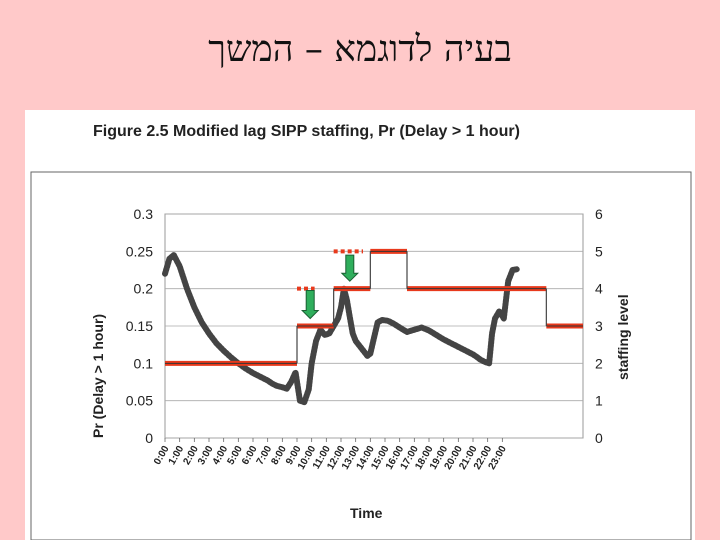 The image size is (720, 540). I want to click on y-tick-label: 0.3, so click(144, 214).